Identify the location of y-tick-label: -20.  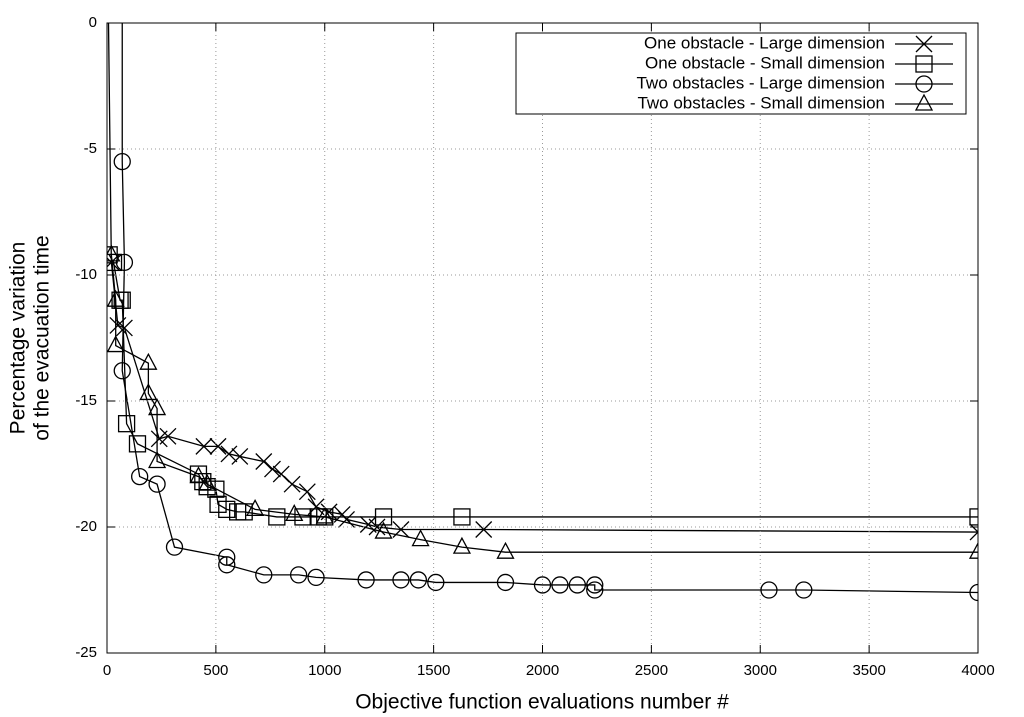
(86, 526).